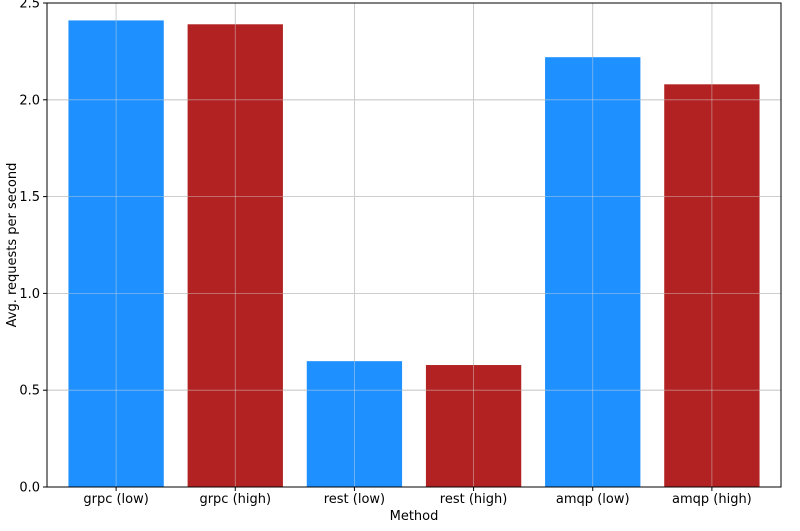  Describe the element at coordinates (29, 197) in the screenshot. I see `y-tick-label: 1.5` at that location.